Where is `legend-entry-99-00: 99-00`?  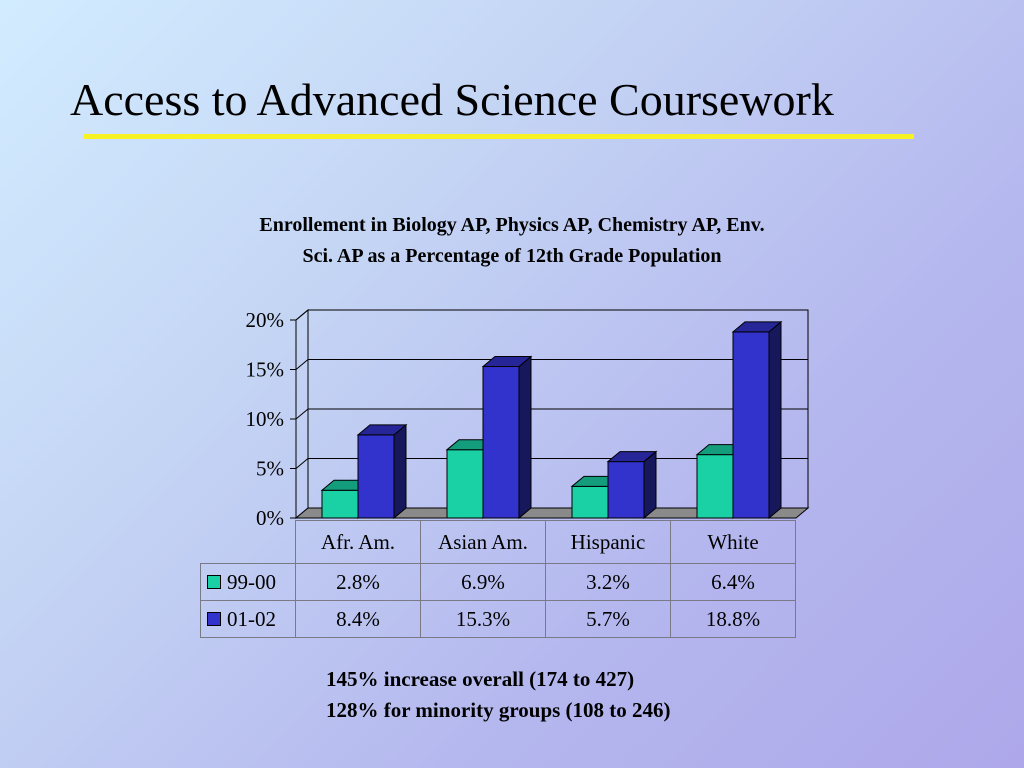
legend-entry-99-00: 99-00 is located at coordinates (248, 582).